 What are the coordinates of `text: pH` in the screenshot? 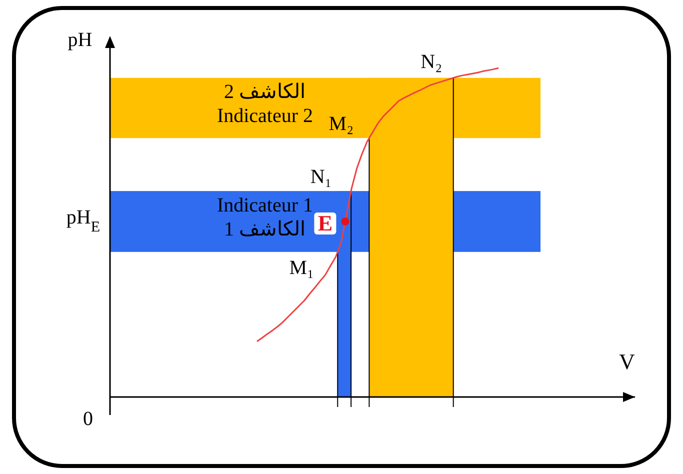 It's located at (80, 40).